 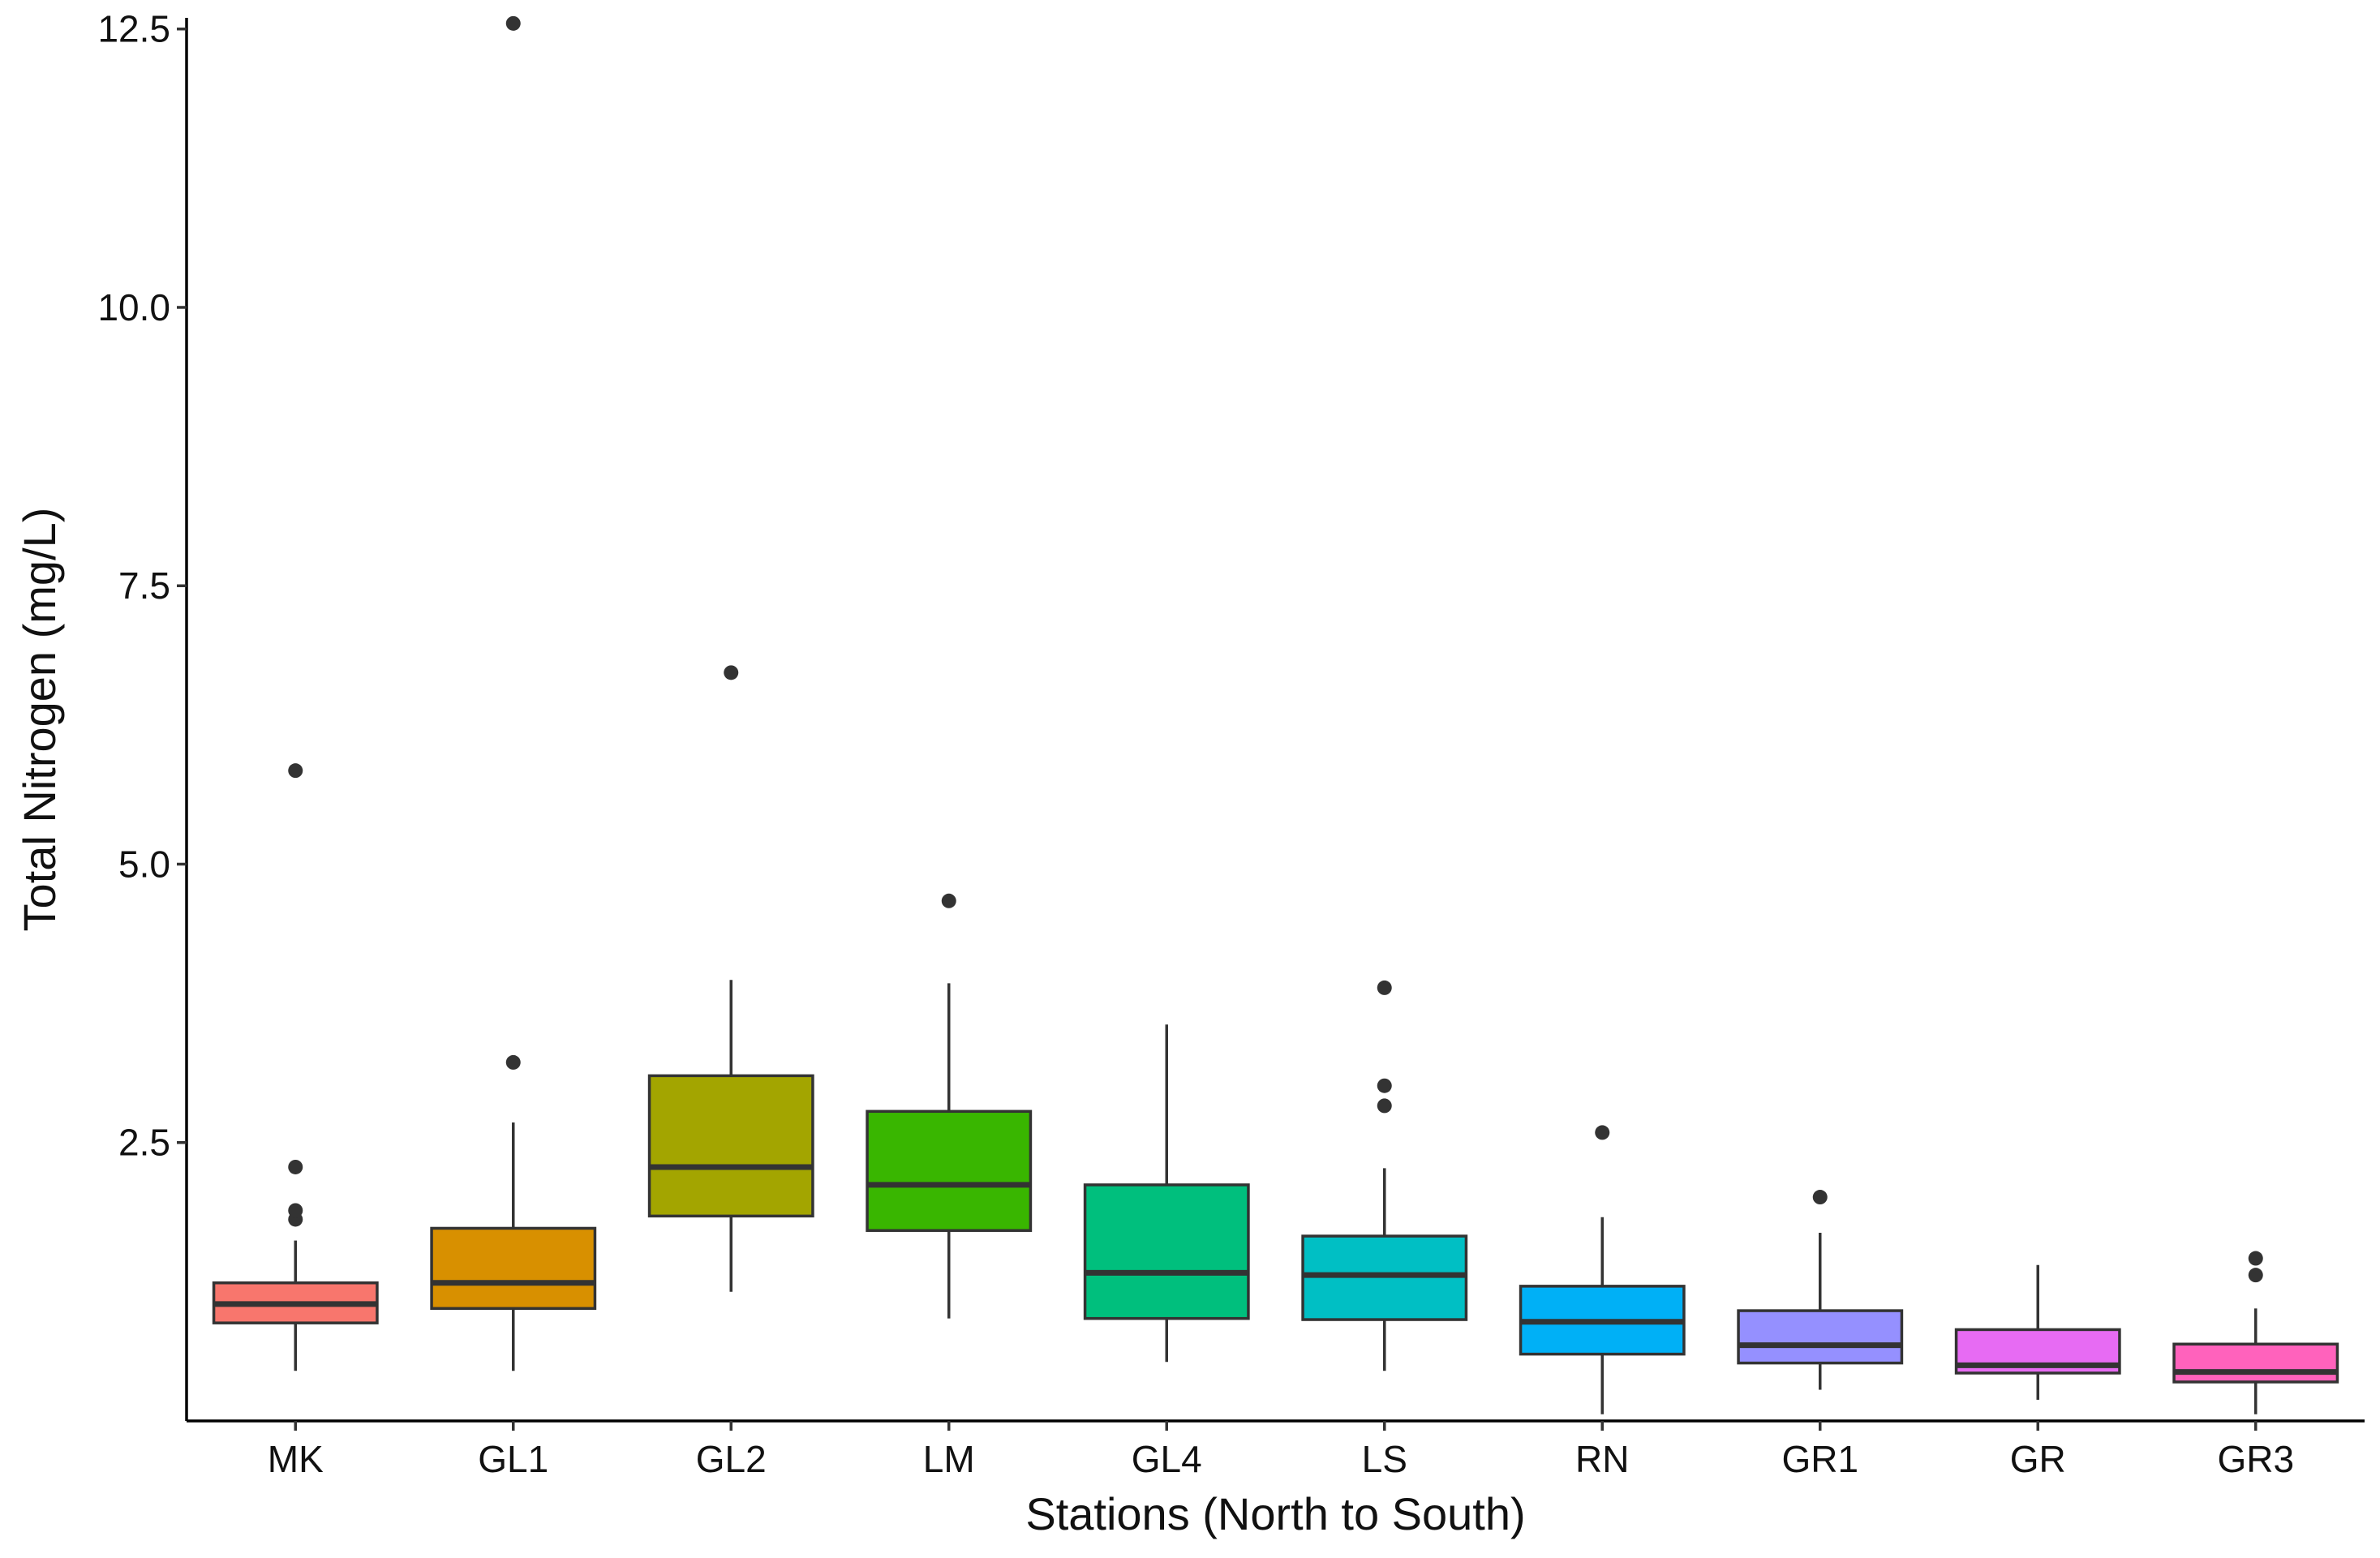 I want to click on x-axis-title: Stations (North to South), so click(x=1275, y=1513).